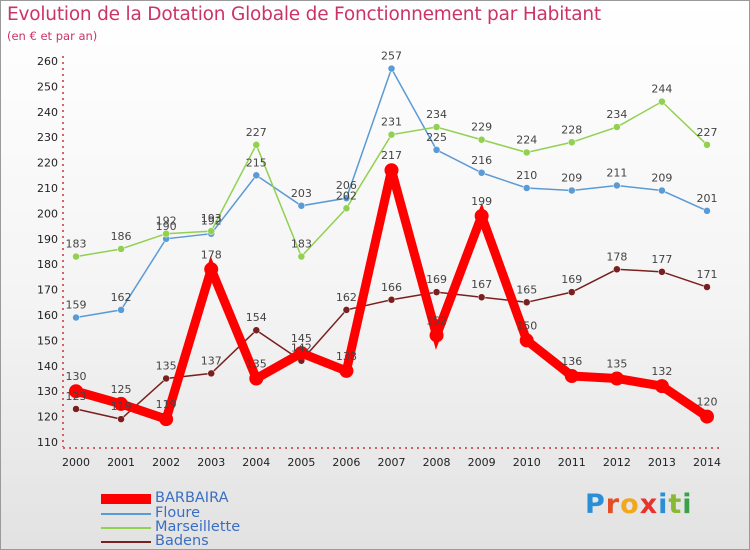  What do you see at coordinates (437, 462) in the screenshot?
I see `x-tick-label: 2008` at bounding box center [437, 462].